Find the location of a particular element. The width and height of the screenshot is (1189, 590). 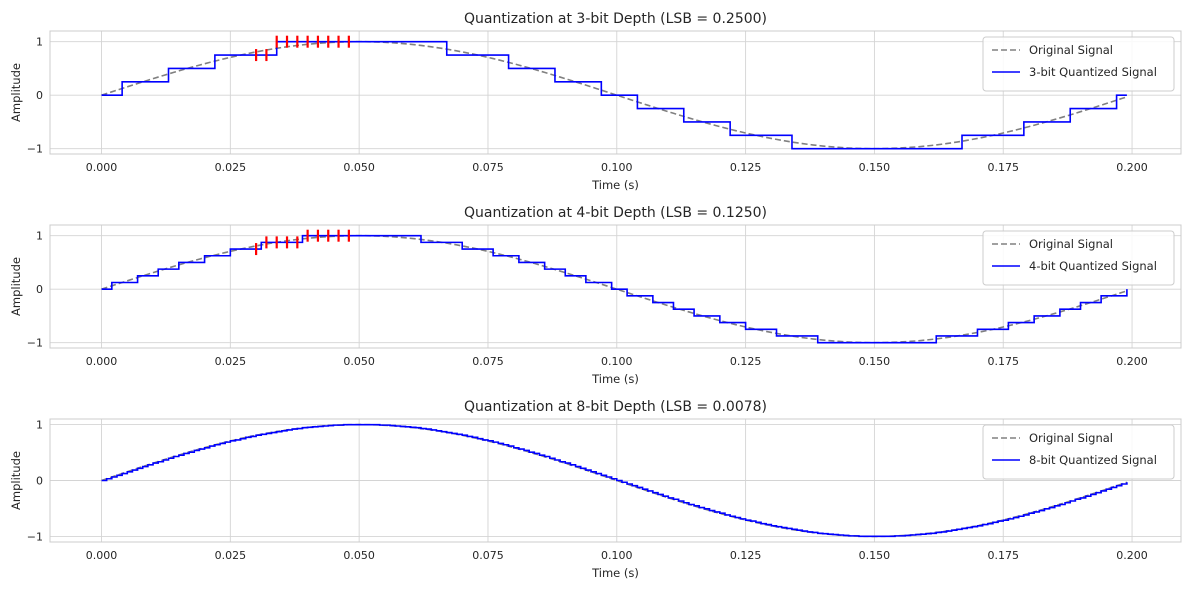

legend: Original Signal 4-bit Quantized Signal is located at coordinates (1078, 258).